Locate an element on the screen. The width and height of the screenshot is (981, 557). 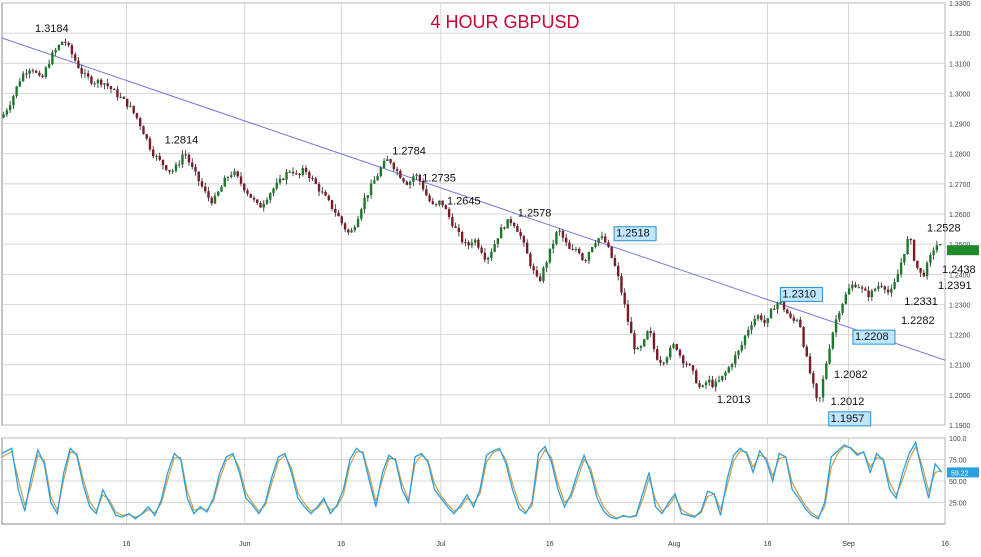
price-tick-label: 1.2400 is located at coordinates (960, 275).